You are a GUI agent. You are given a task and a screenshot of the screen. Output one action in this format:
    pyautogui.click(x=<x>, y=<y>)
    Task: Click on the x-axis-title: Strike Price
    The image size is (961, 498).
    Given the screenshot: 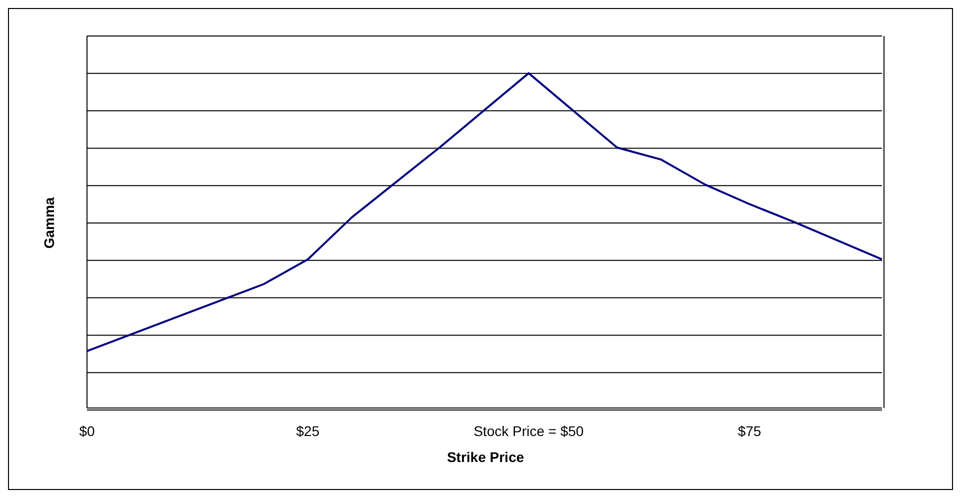 What is the action you would take?
    pyautogui.click(x=486, y=457)
    